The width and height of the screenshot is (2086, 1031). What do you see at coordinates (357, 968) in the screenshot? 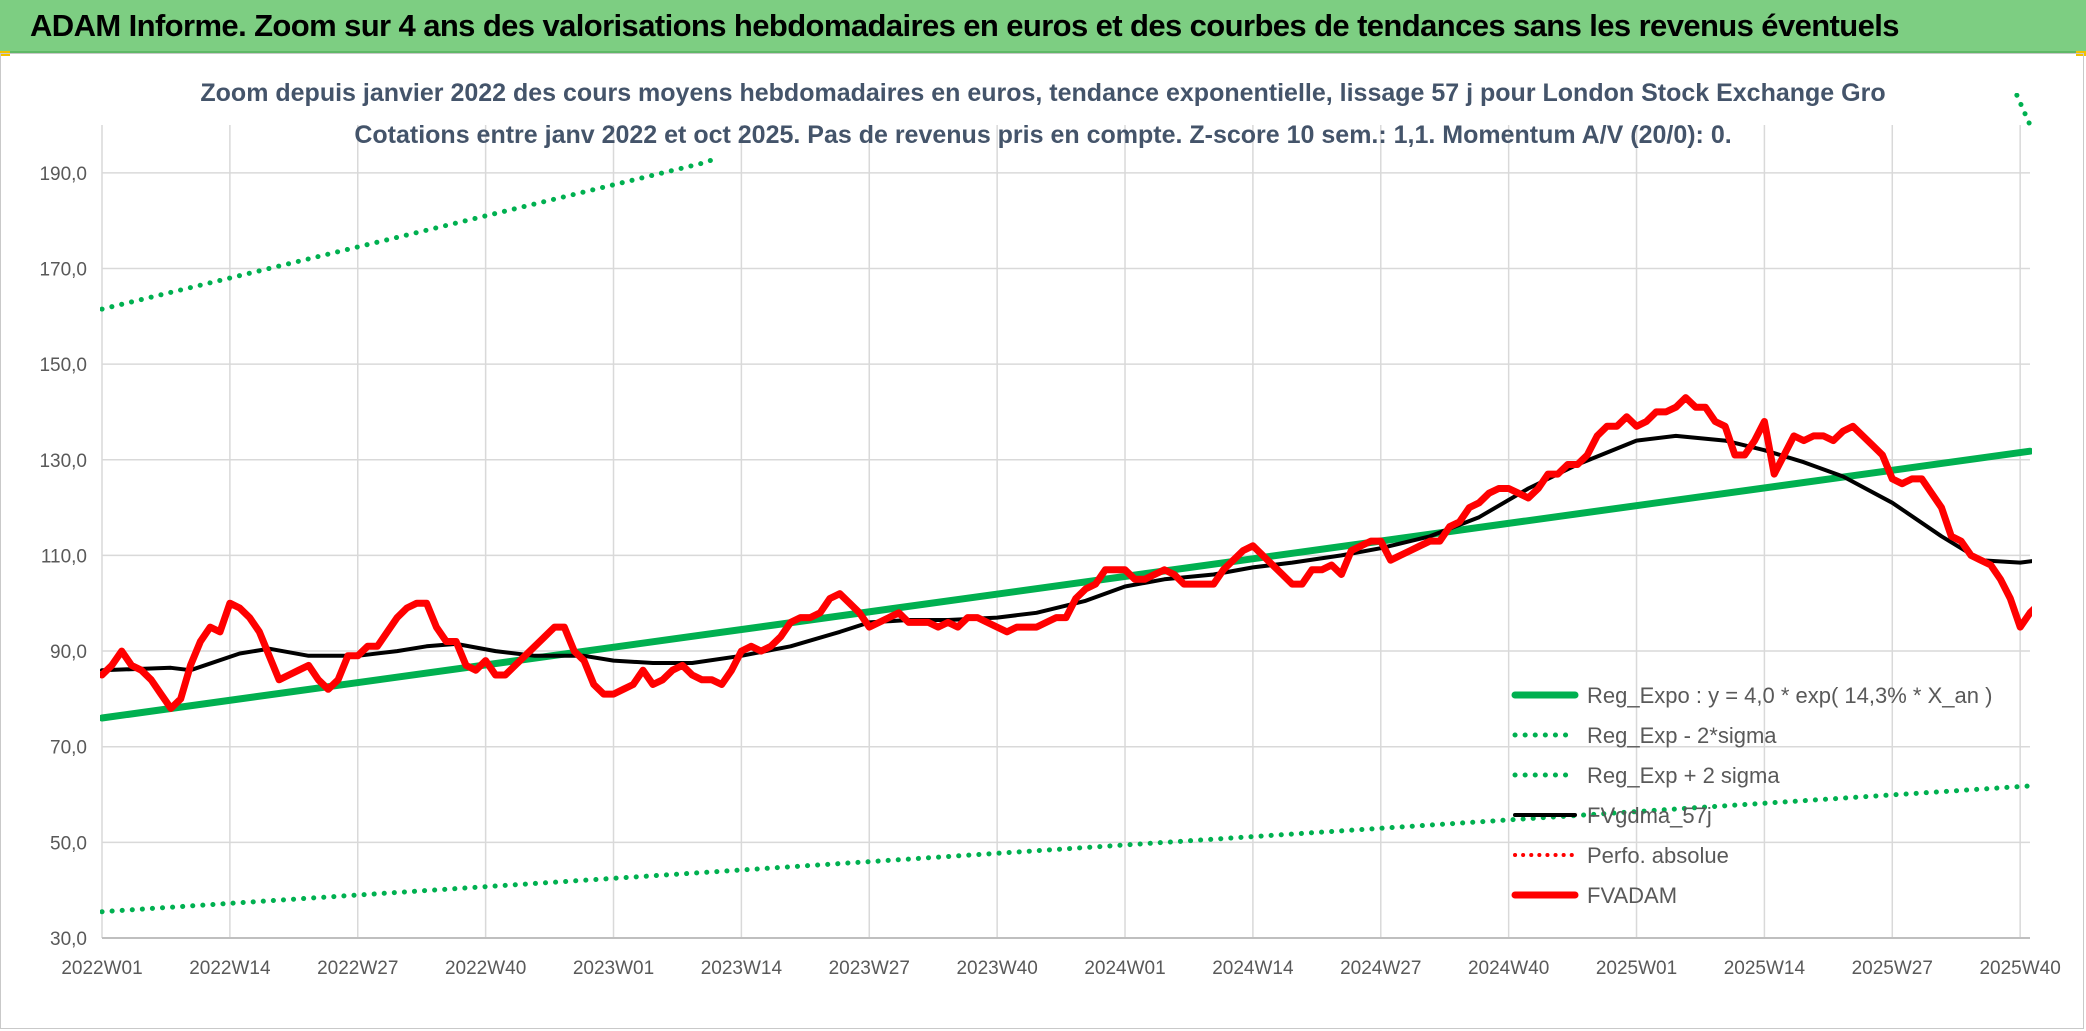
I see `x-tick-label: 2022W27` at bounding box center [357, 968].